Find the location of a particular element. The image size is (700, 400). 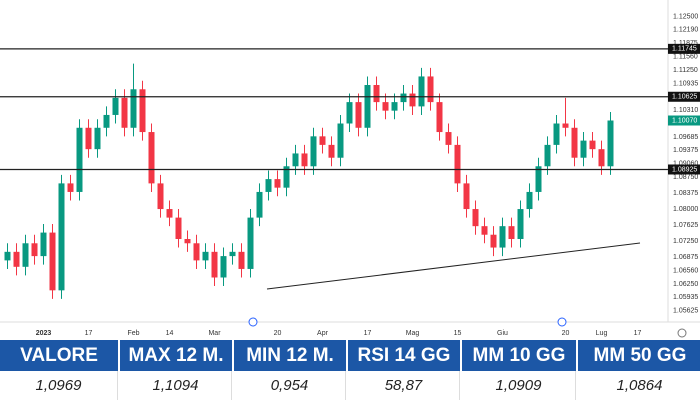

table-cell: 1,0909 is located at coordinates (519, 385).